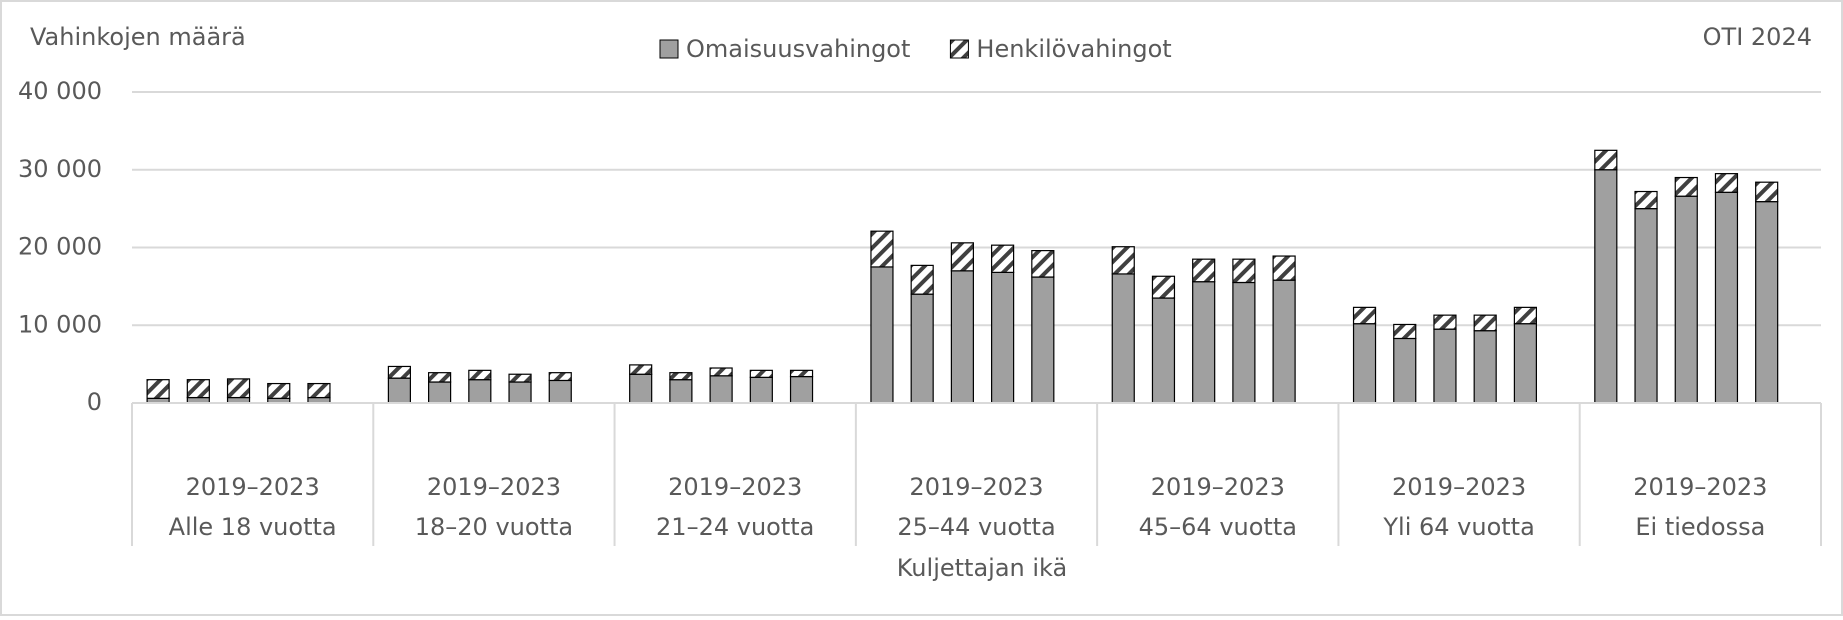  What do you see at coordinates (138, 37) in the screenshot?
I see `y-axis-title: Vahinkojen määrä` at bounding box center [138, 37].